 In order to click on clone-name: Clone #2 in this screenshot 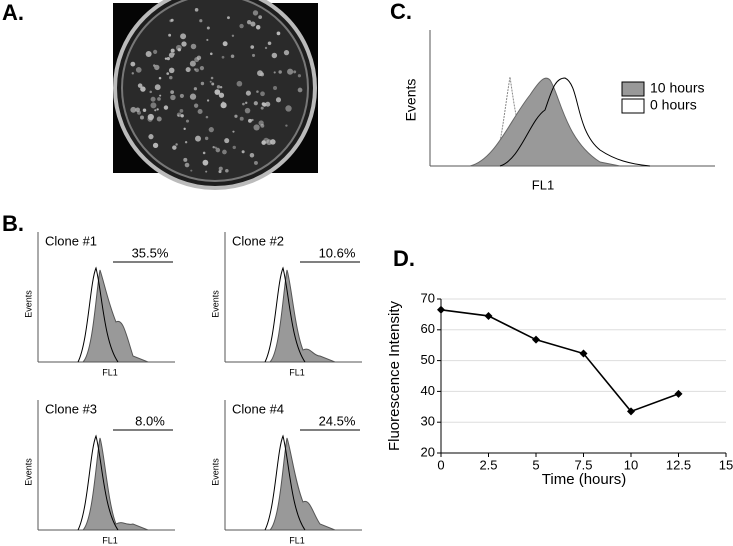, I will do `click(258, 240)`.